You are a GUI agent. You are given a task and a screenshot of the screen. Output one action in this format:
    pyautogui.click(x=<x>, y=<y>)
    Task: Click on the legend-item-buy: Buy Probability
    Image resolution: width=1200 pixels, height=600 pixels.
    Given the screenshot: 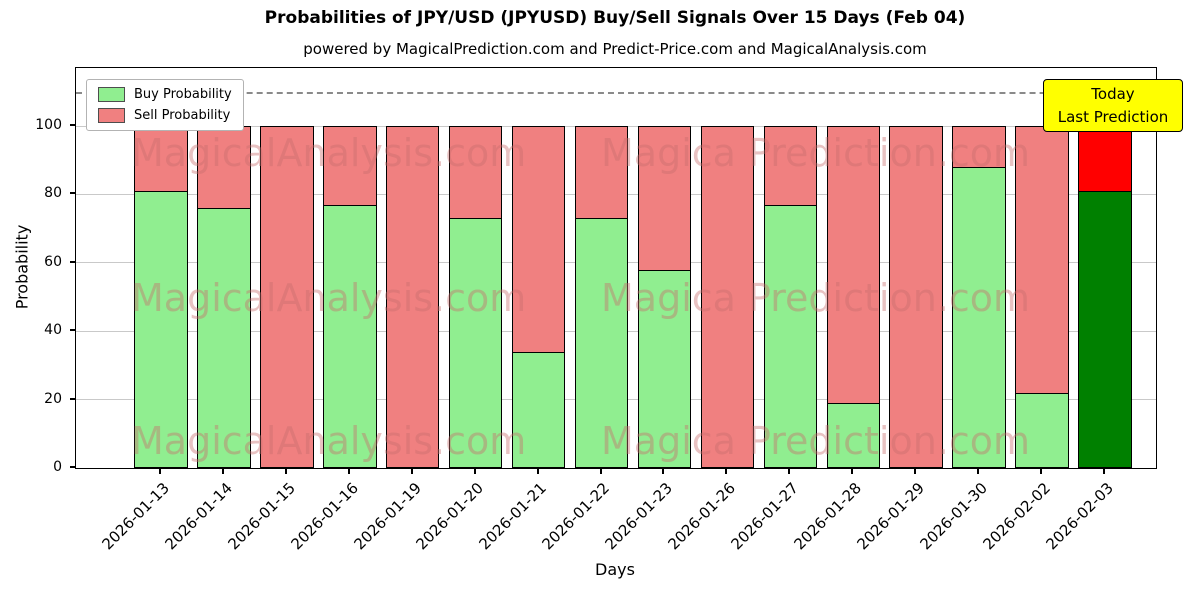 What is the action you would take?
    pyautogui.click(x=165, y=94)
    